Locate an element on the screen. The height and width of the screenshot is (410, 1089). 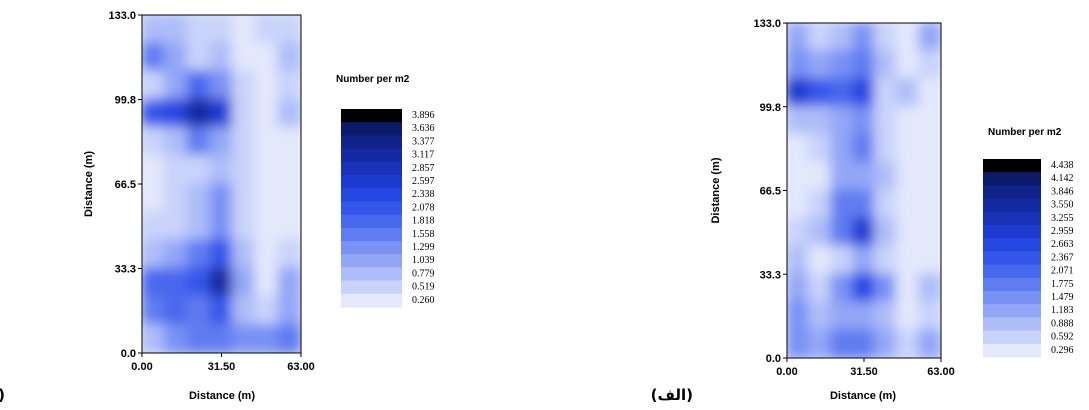
legend-label: 3.255 is located at coordinates (1062, 218).